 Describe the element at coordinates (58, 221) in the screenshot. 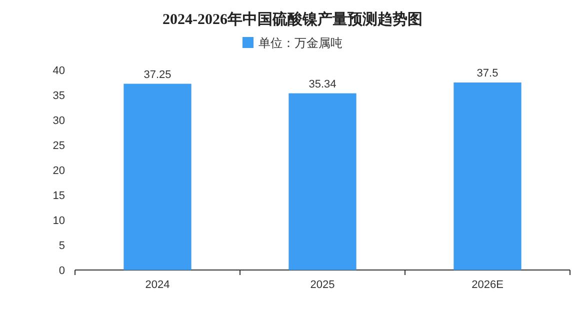

I see `ytick: 10` at that location.